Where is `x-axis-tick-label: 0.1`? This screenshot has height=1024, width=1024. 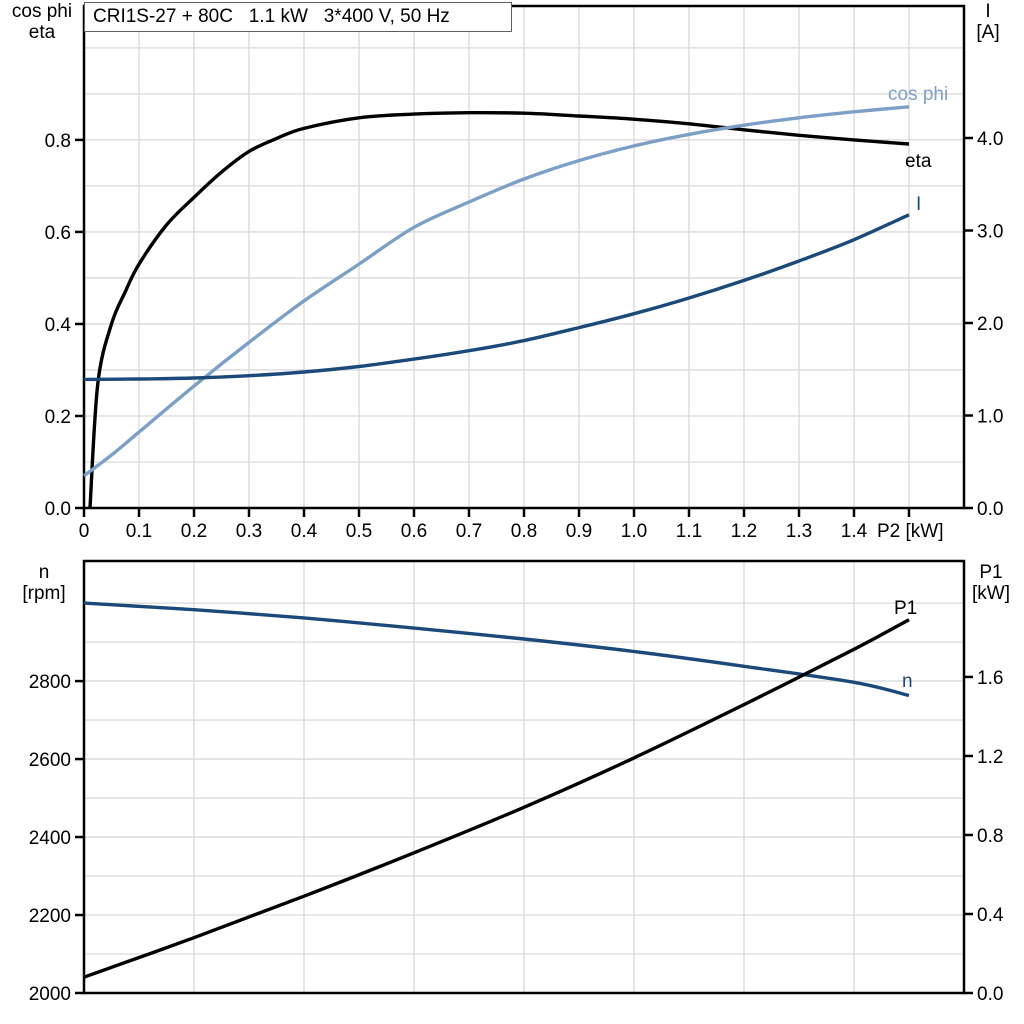 x-axis-tick-label: 0.1 is located at coordinates (139, 531).